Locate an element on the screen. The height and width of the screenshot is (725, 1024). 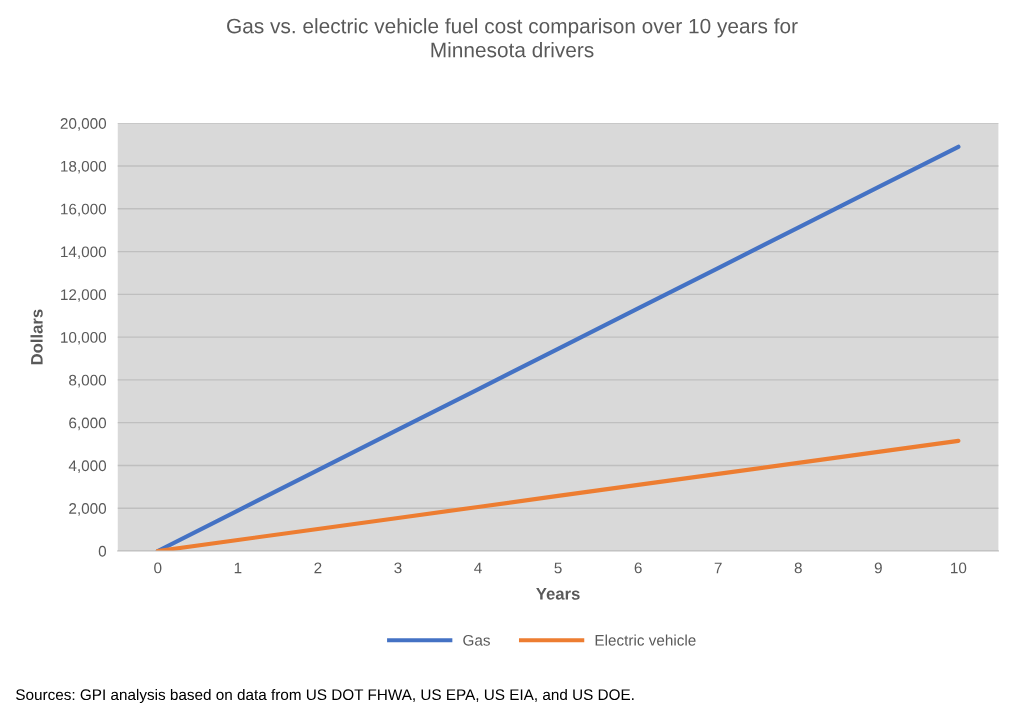
x-tick-label: 6 is located at coordinates (638, 568).